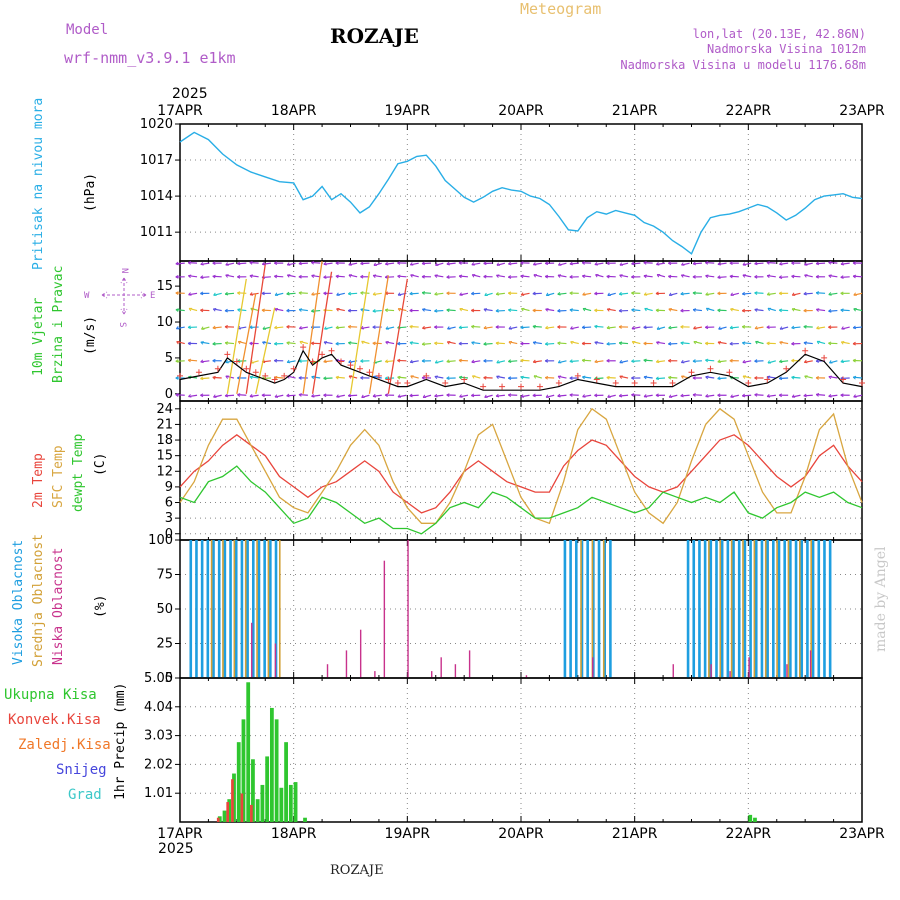 This screenshot has width=900, height=900. I want to click on compass-w: W, so click(87, 296).